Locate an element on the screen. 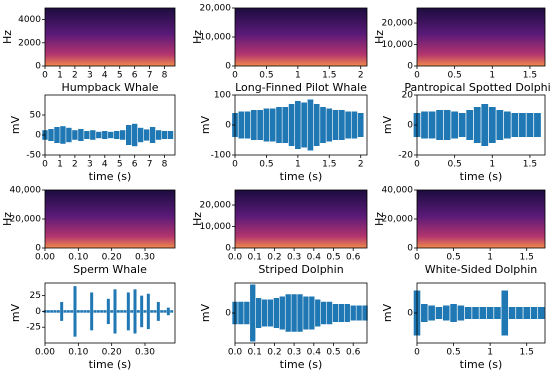 Image resolution: width=550 pixels, height=370 pixels. x-tick-label: 0.3 is located at coordinates (294, 353).